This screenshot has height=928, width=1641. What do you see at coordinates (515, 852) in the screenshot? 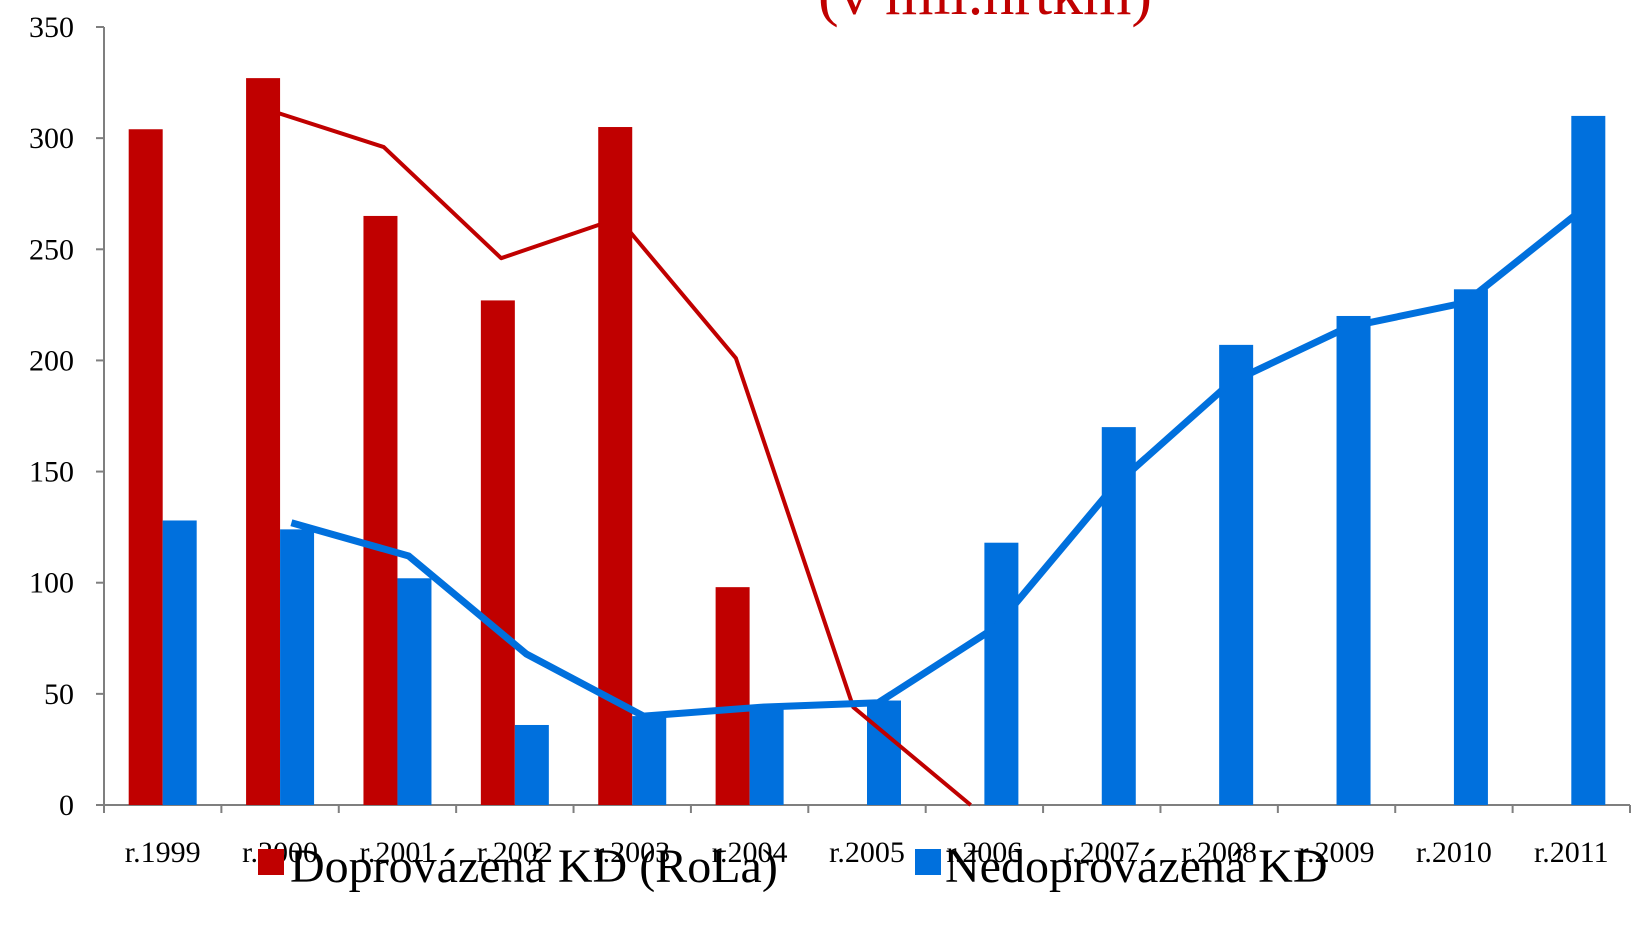
I see `x-tick-label: r.2002` at bounding box center [515, 852].